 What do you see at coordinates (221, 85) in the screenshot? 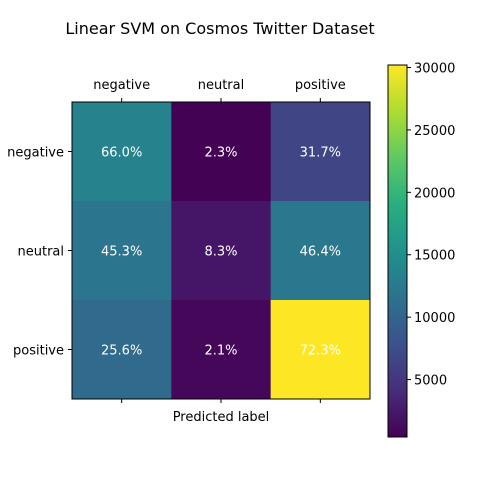
I see `x-tick-label: neutral` at bounding box center [221, 85].